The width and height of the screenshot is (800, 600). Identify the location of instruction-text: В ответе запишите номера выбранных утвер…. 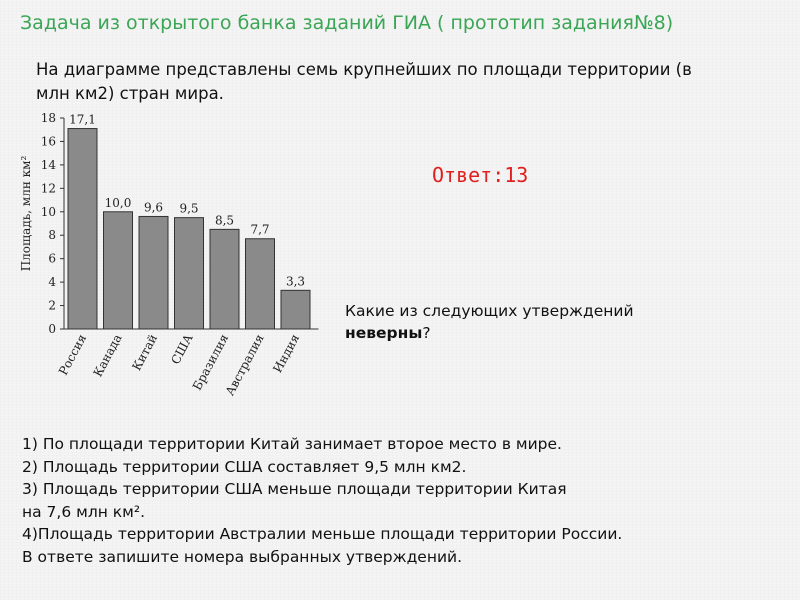
(242, 556).